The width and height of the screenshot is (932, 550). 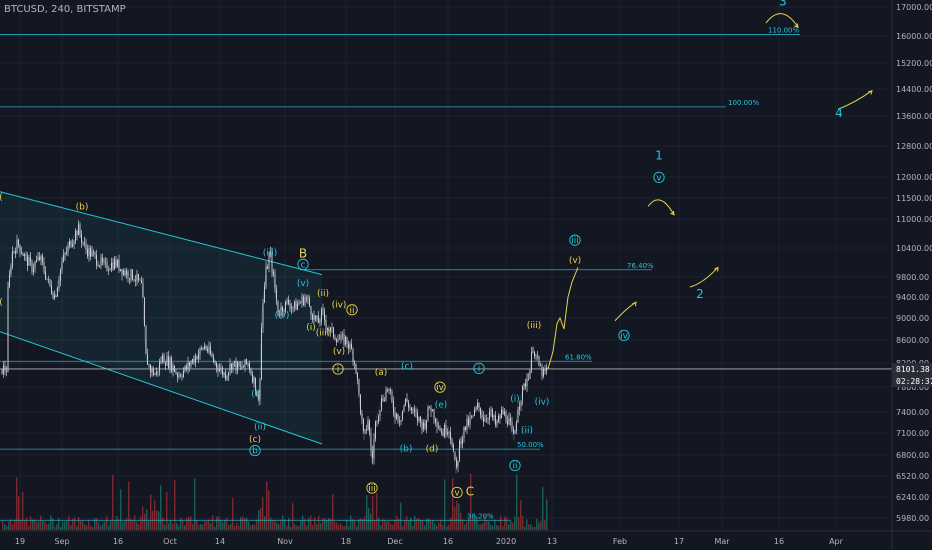 What do you see at coordinates (534, 326) in the screenshot?
I see `wave-label: (iii)` at bounding box center [534, 326].